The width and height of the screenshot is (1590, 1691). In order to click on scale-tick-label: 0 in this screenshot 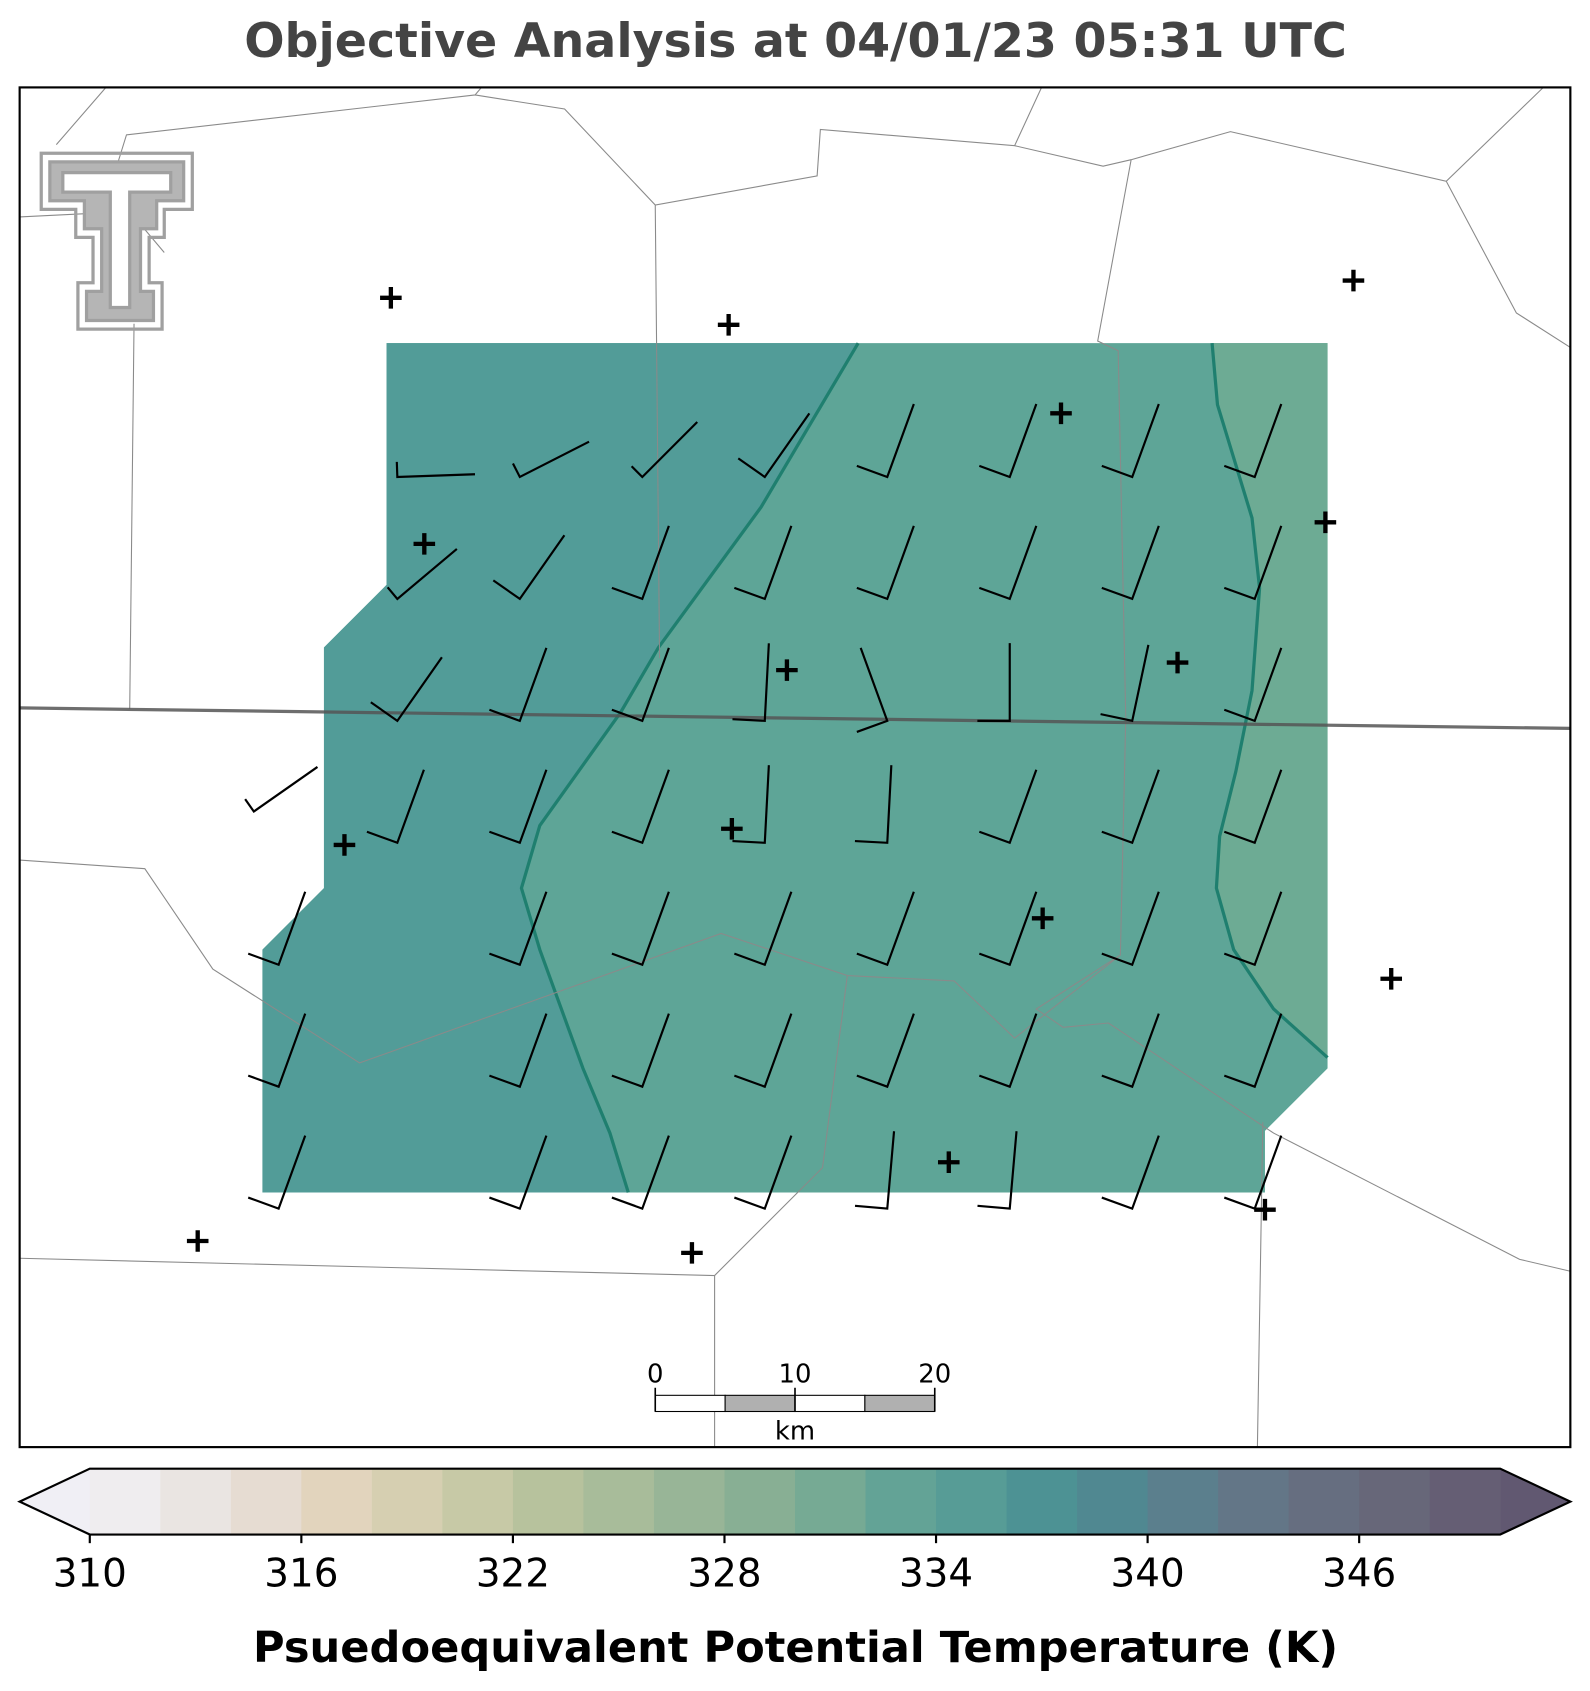, I will do `click(655, 1374)`.